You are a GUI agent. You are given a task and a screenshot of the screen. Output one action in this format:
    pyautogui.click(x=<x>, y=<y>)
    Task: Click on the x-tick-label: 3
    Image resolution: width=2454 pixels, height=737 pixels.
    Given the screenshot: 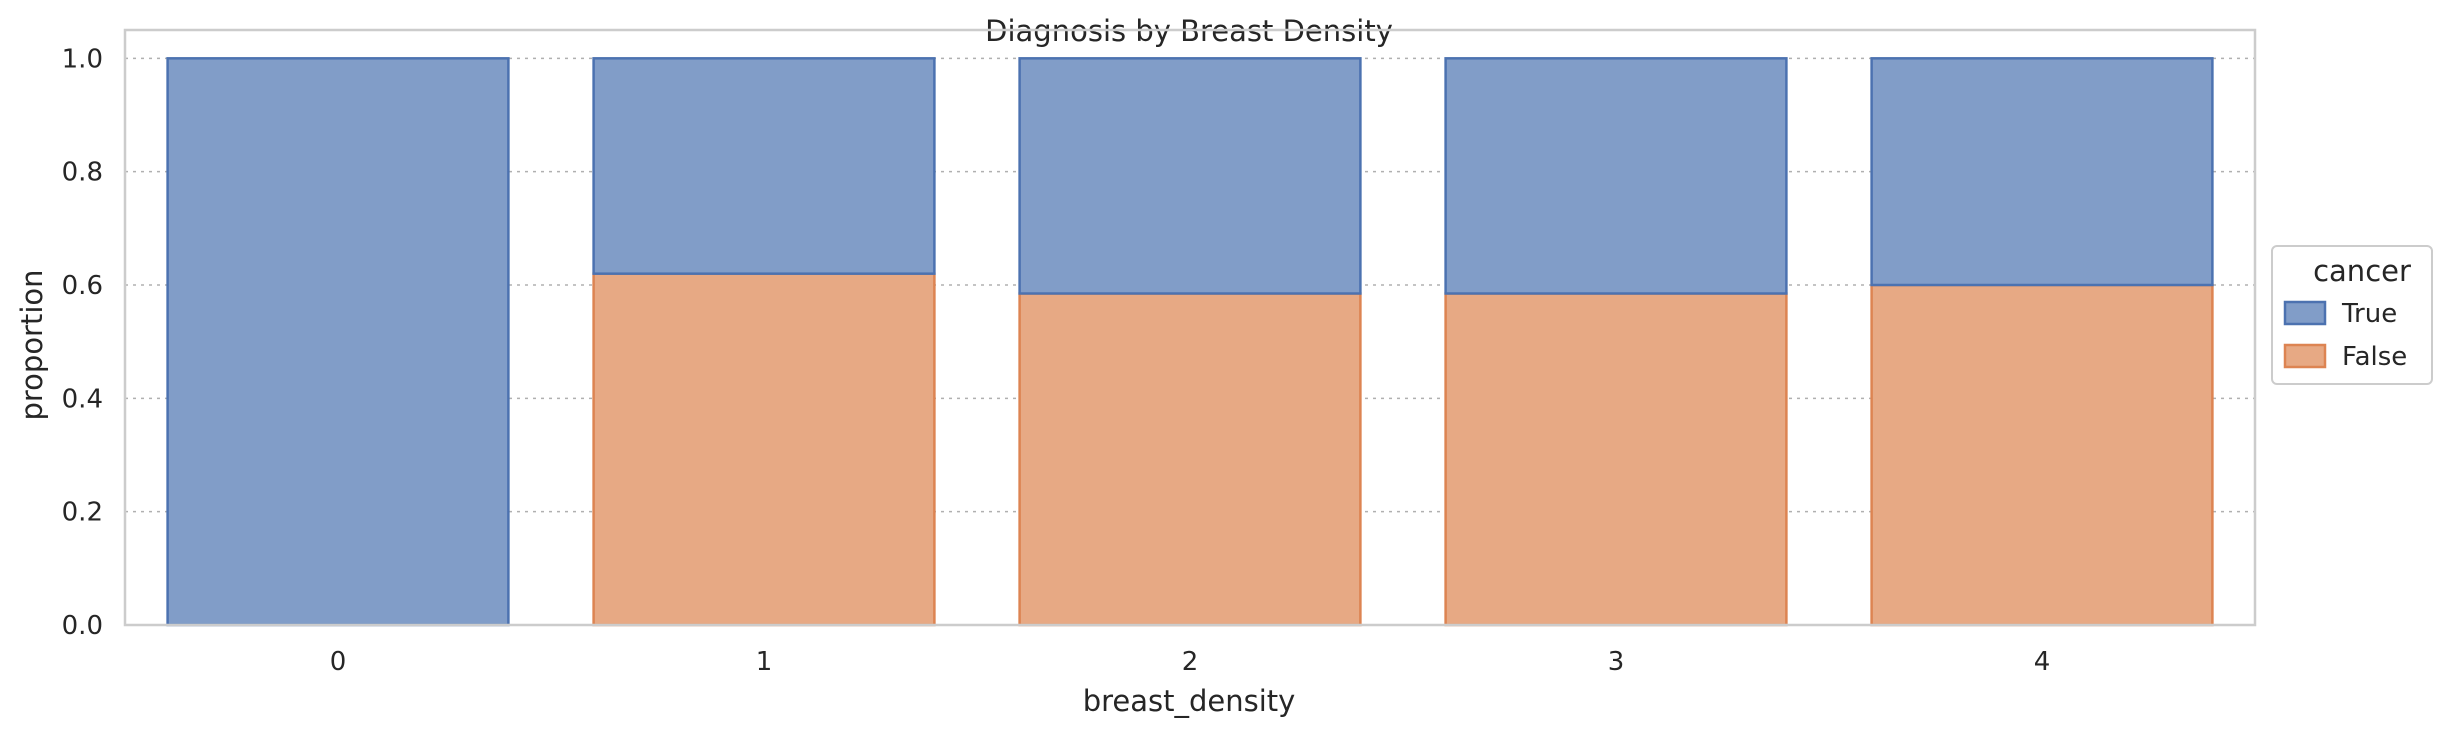 What is the action you would take?
    pyautogui.click(x=1616, y=662)
    